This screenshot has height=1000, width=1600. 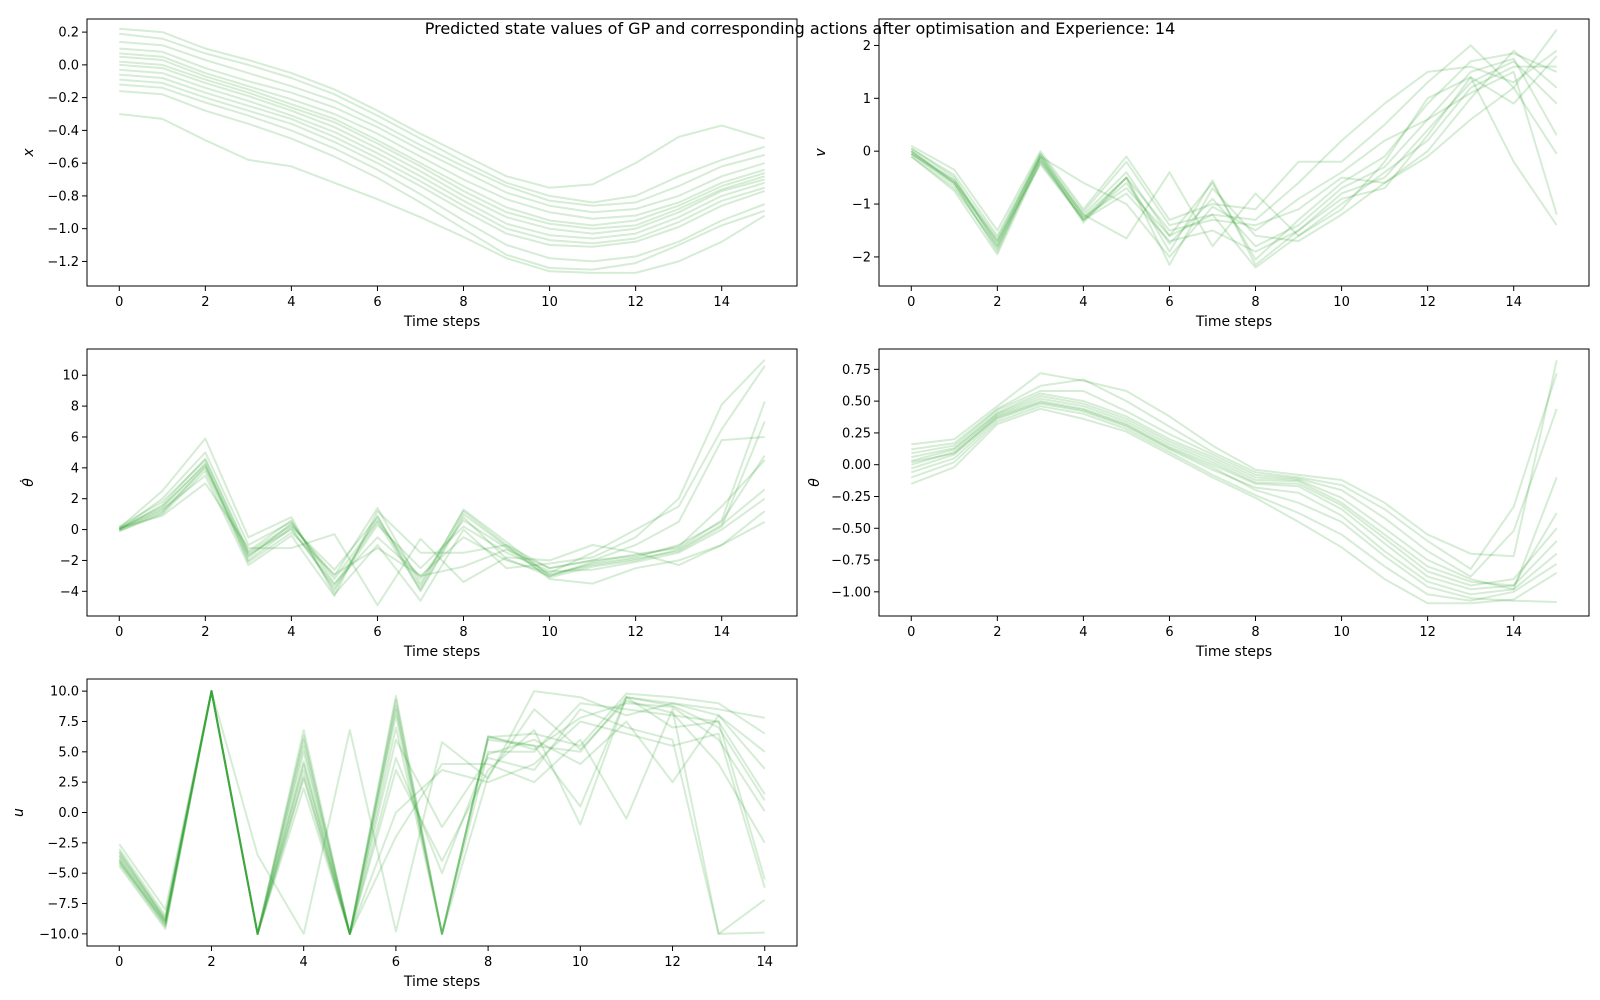 I want to click on y-tick-label: 6, so click(x=75, y=437).